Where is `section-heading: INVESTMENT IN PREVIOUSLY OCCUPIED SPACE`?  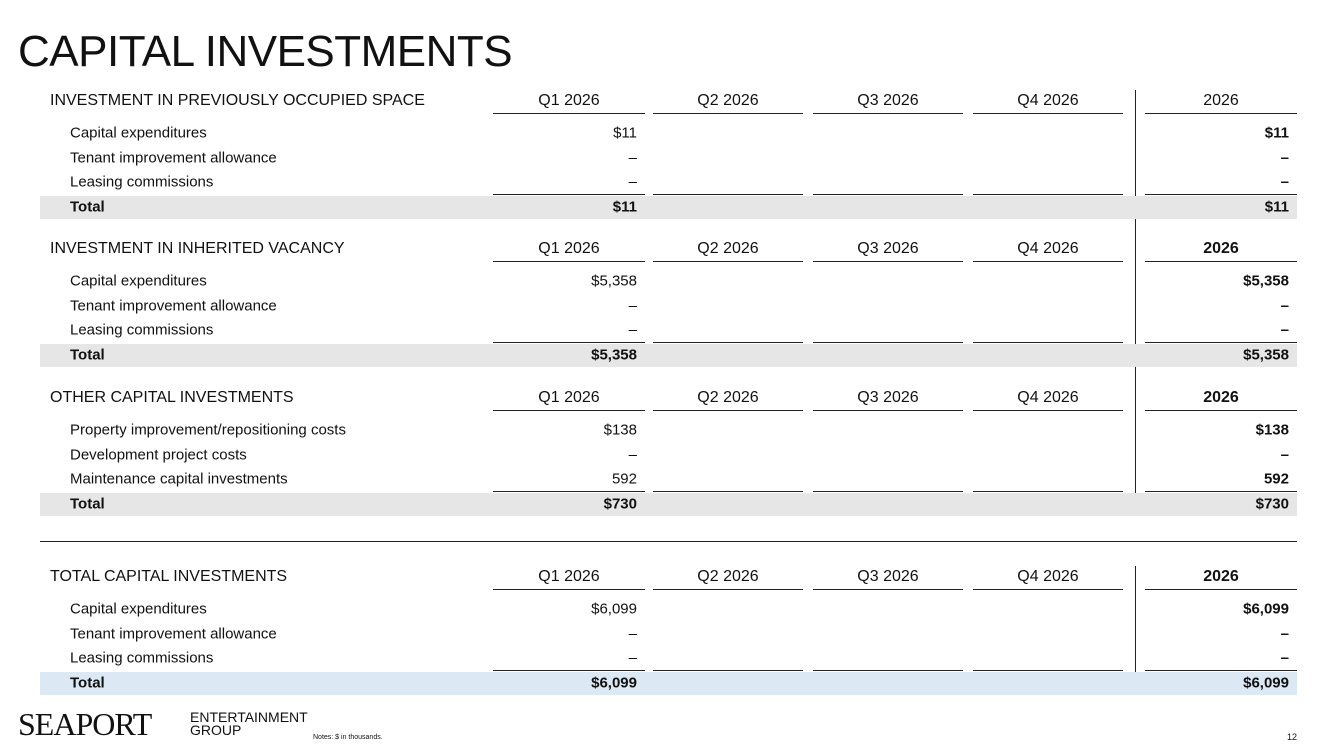 section-heading: INVESTMENT IN PREVIOUSLY OCCUPIED SPACE is located at coordinates (237, 100).